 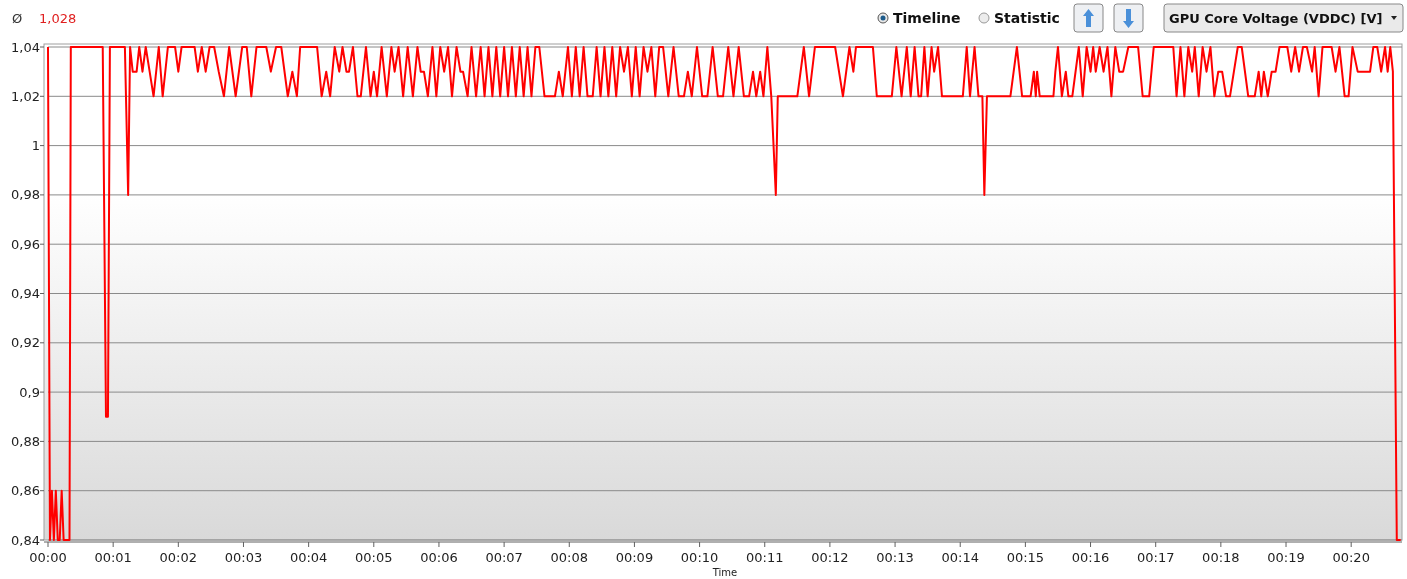 I want to click on y-tick-label: 0,92, so click(x=25, y=343).